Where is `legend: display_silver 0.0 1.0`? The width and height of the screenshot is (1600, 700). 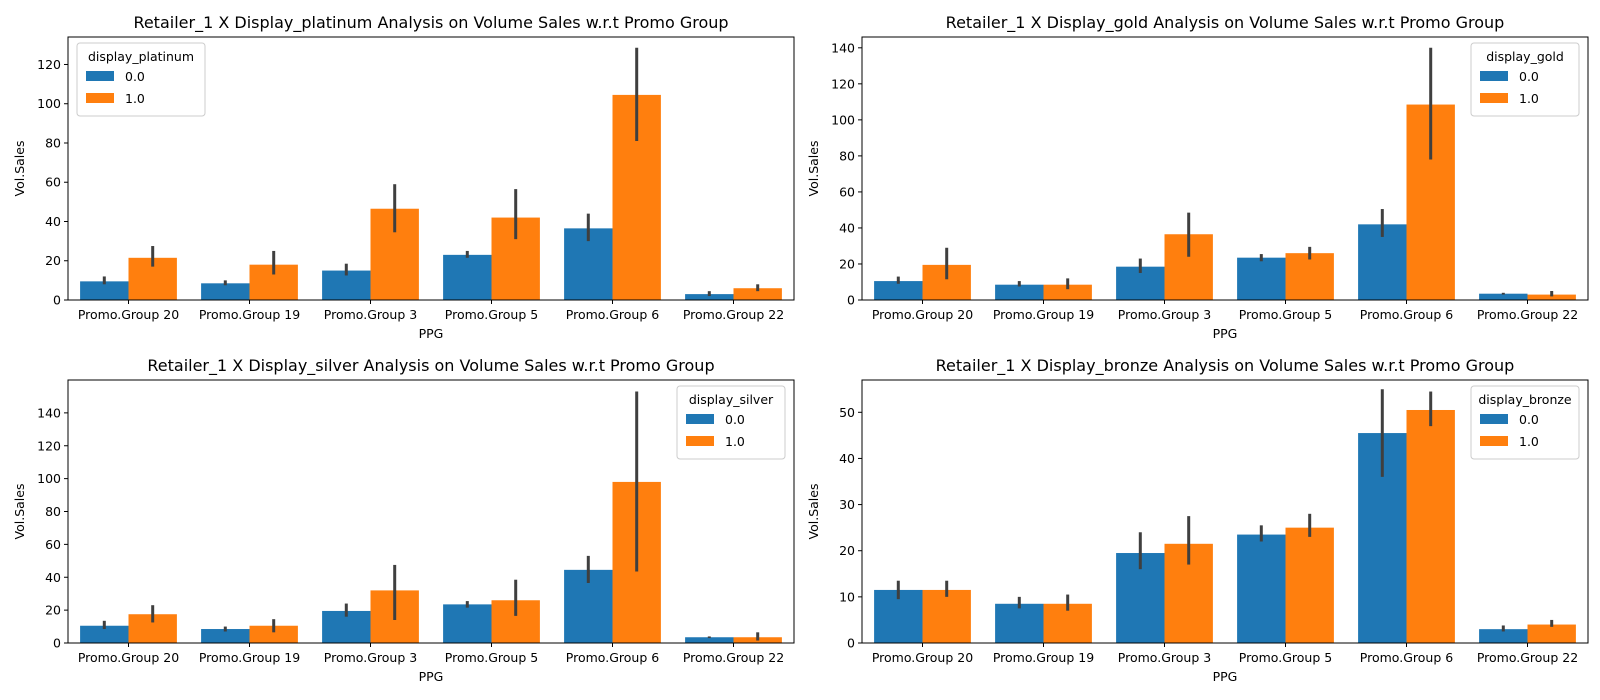 legend: display_silver 0.0 1.0 is located at coordinates (731, 422).